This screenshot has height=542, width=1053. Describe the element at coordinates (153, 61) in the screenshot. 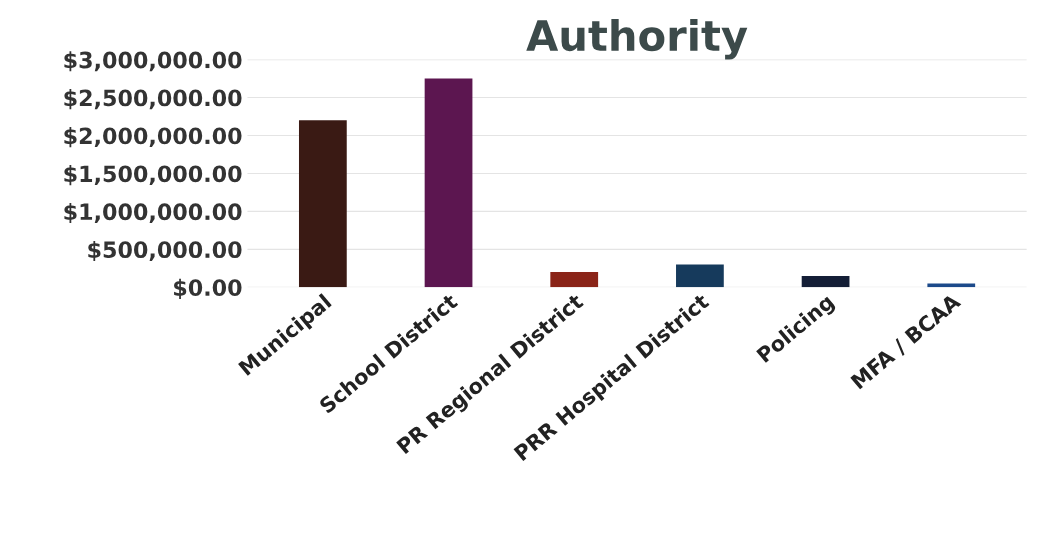

I see `y-tick-label: $3,000,000.00` at that location.